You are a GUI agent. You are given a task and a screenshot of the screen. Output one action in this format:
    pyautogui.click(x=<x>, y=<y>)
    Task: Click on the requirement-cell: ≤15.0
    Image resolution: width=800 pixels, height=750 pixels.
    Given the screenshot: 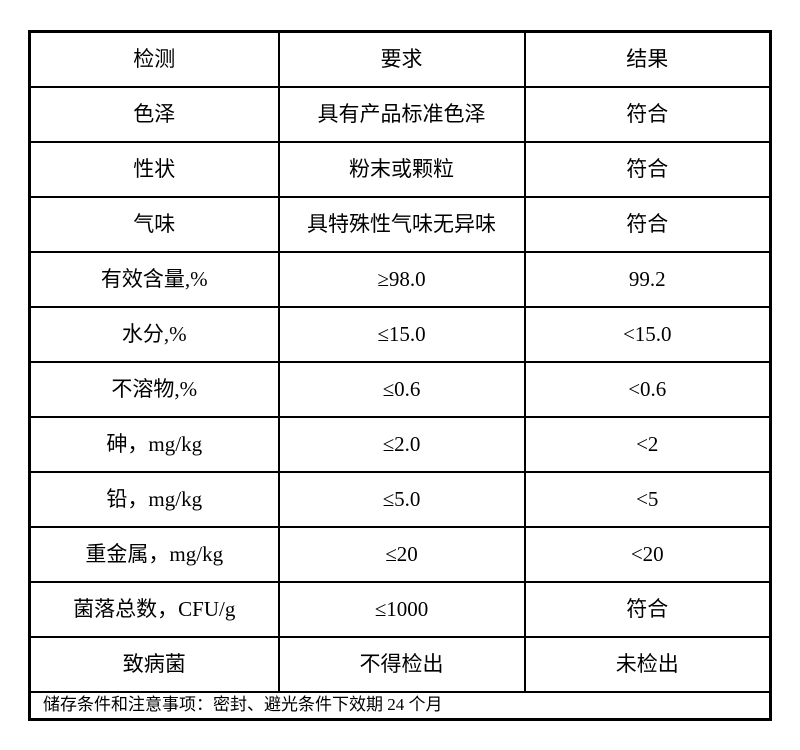 What is the action you would take?
    pyautogui.click(x=401, y=334)
    